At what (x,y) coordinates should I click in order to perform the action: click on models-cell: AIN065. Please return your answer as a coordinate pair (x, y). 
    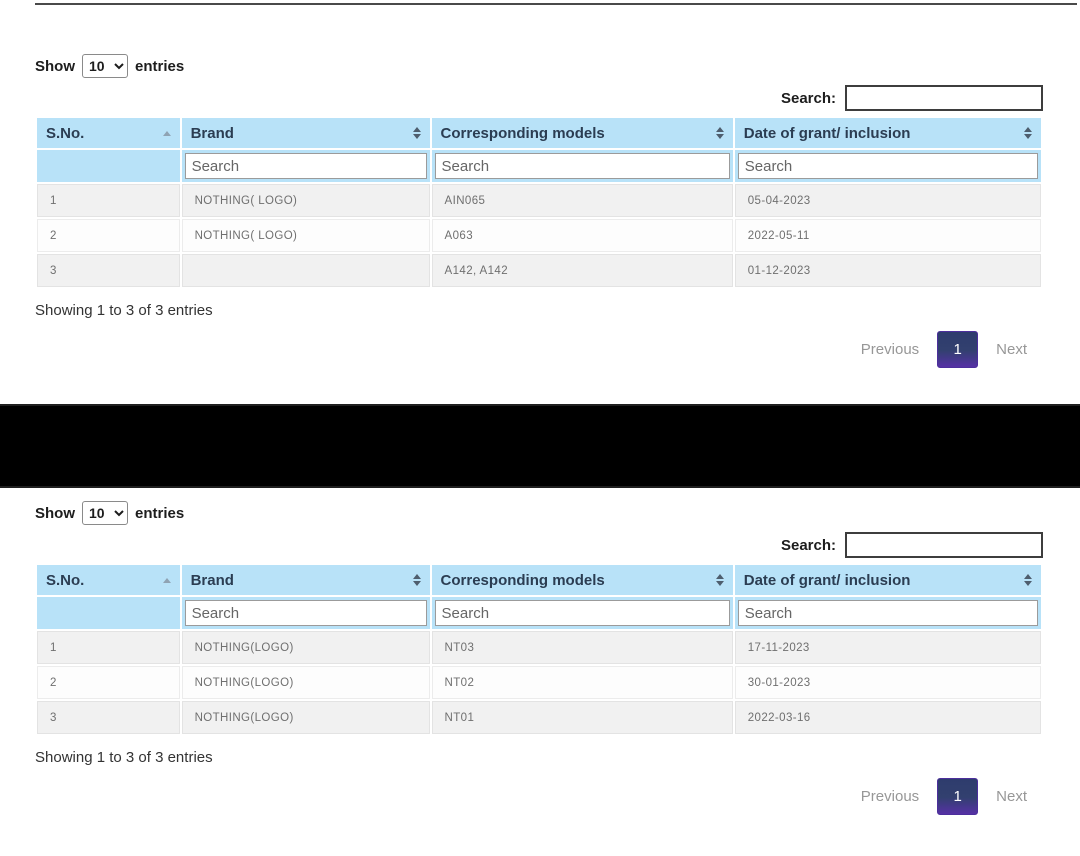
    Looking at the image, I should click on (582, 200).